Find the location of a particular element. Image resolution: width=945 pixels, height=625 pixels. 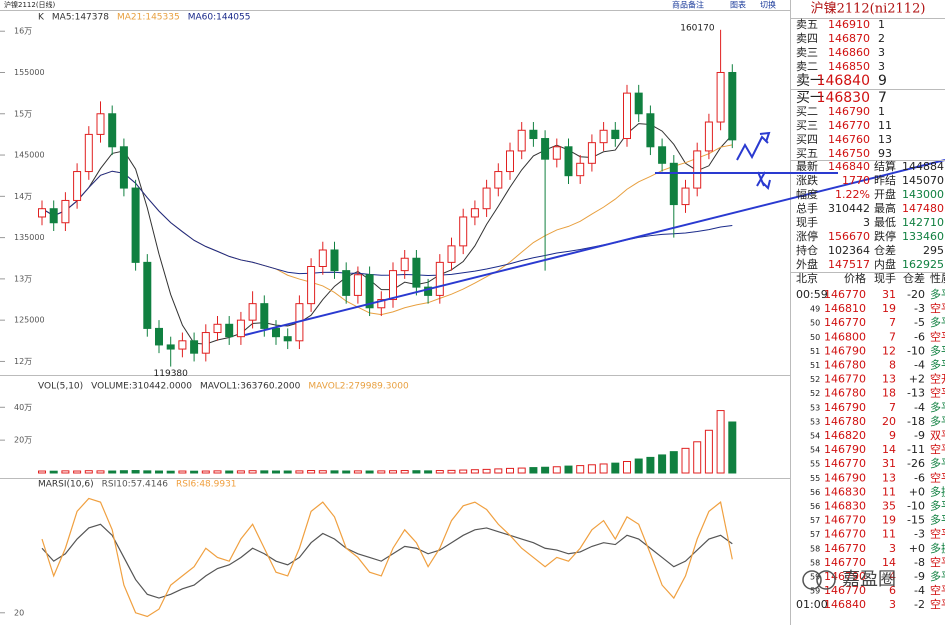

trade-cell: 56 is located at coordinates (815, 492).